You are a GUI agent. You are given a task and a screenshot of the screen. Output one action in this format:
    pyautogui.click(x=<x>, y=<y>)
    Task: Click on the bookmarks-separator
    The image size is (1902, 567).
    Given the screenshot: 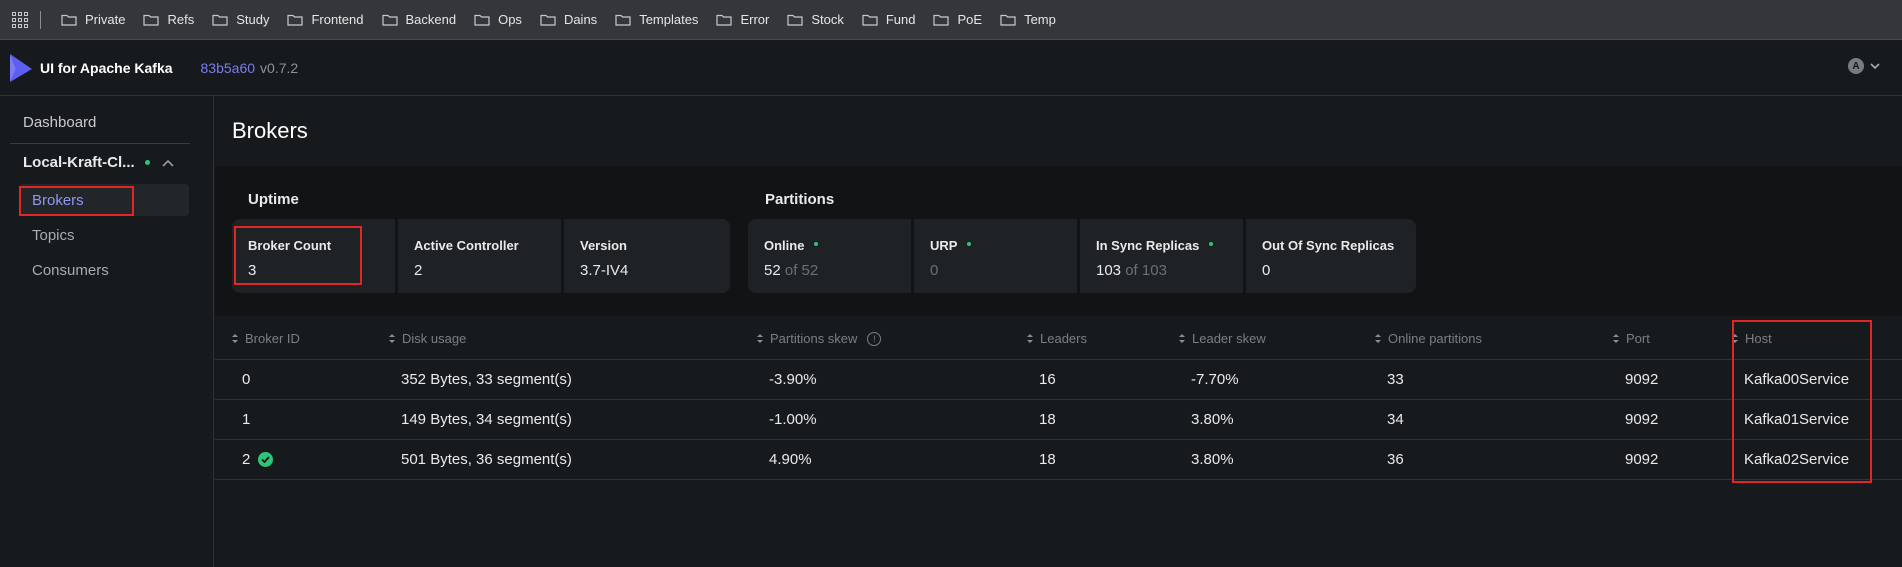 What is the action you would take?
    pyautogui.click(x=40, y=19)
    